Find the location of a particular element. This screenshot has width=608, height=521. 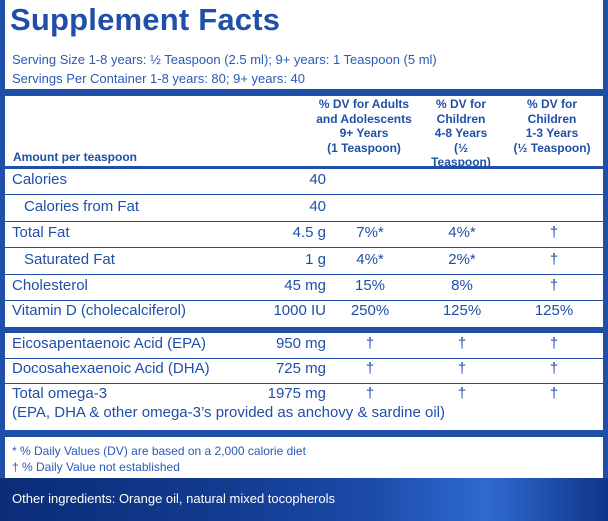

nutrient-name: Saturated Fat is located at coordinates (69, 259).